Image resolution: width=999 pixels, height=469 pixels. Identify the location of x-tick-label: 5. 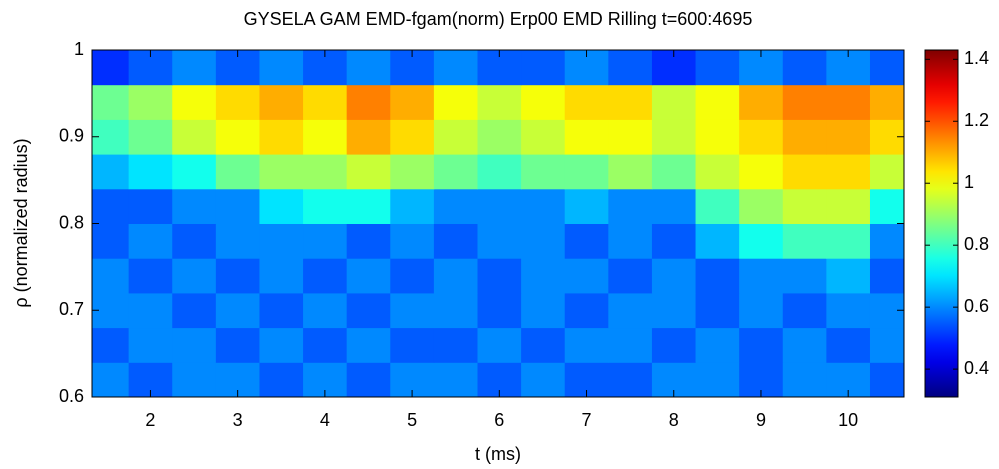
(412, 420).